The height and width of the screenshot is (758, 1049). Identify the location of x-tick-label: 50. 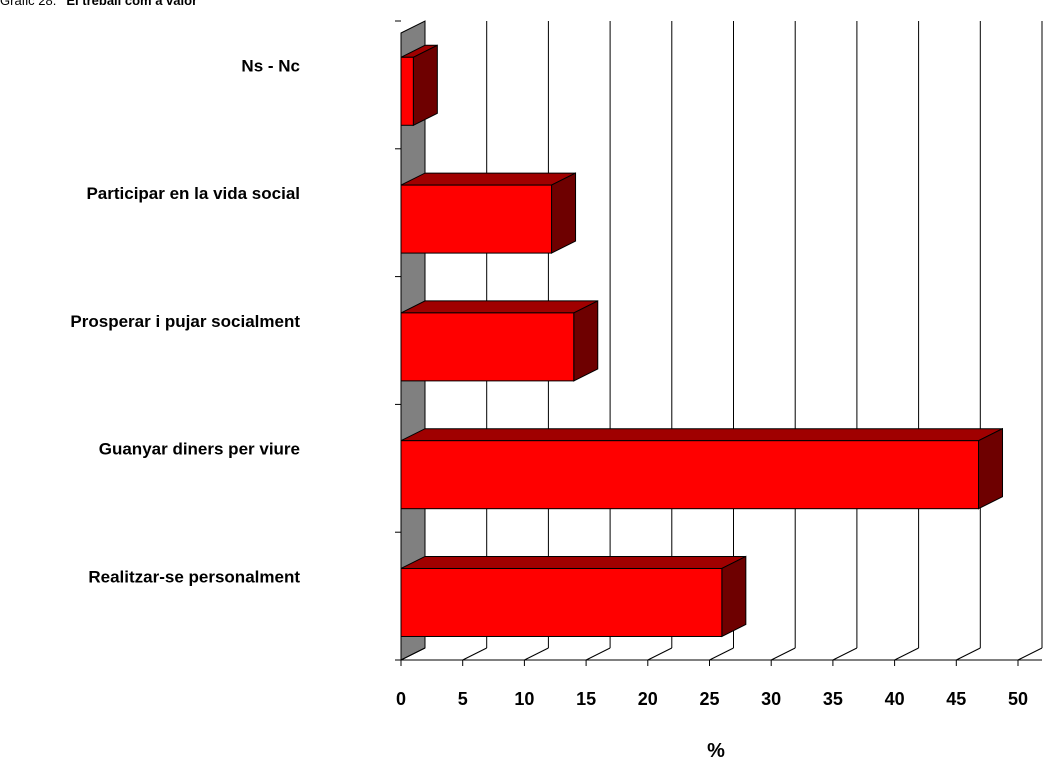
(1018, 699).